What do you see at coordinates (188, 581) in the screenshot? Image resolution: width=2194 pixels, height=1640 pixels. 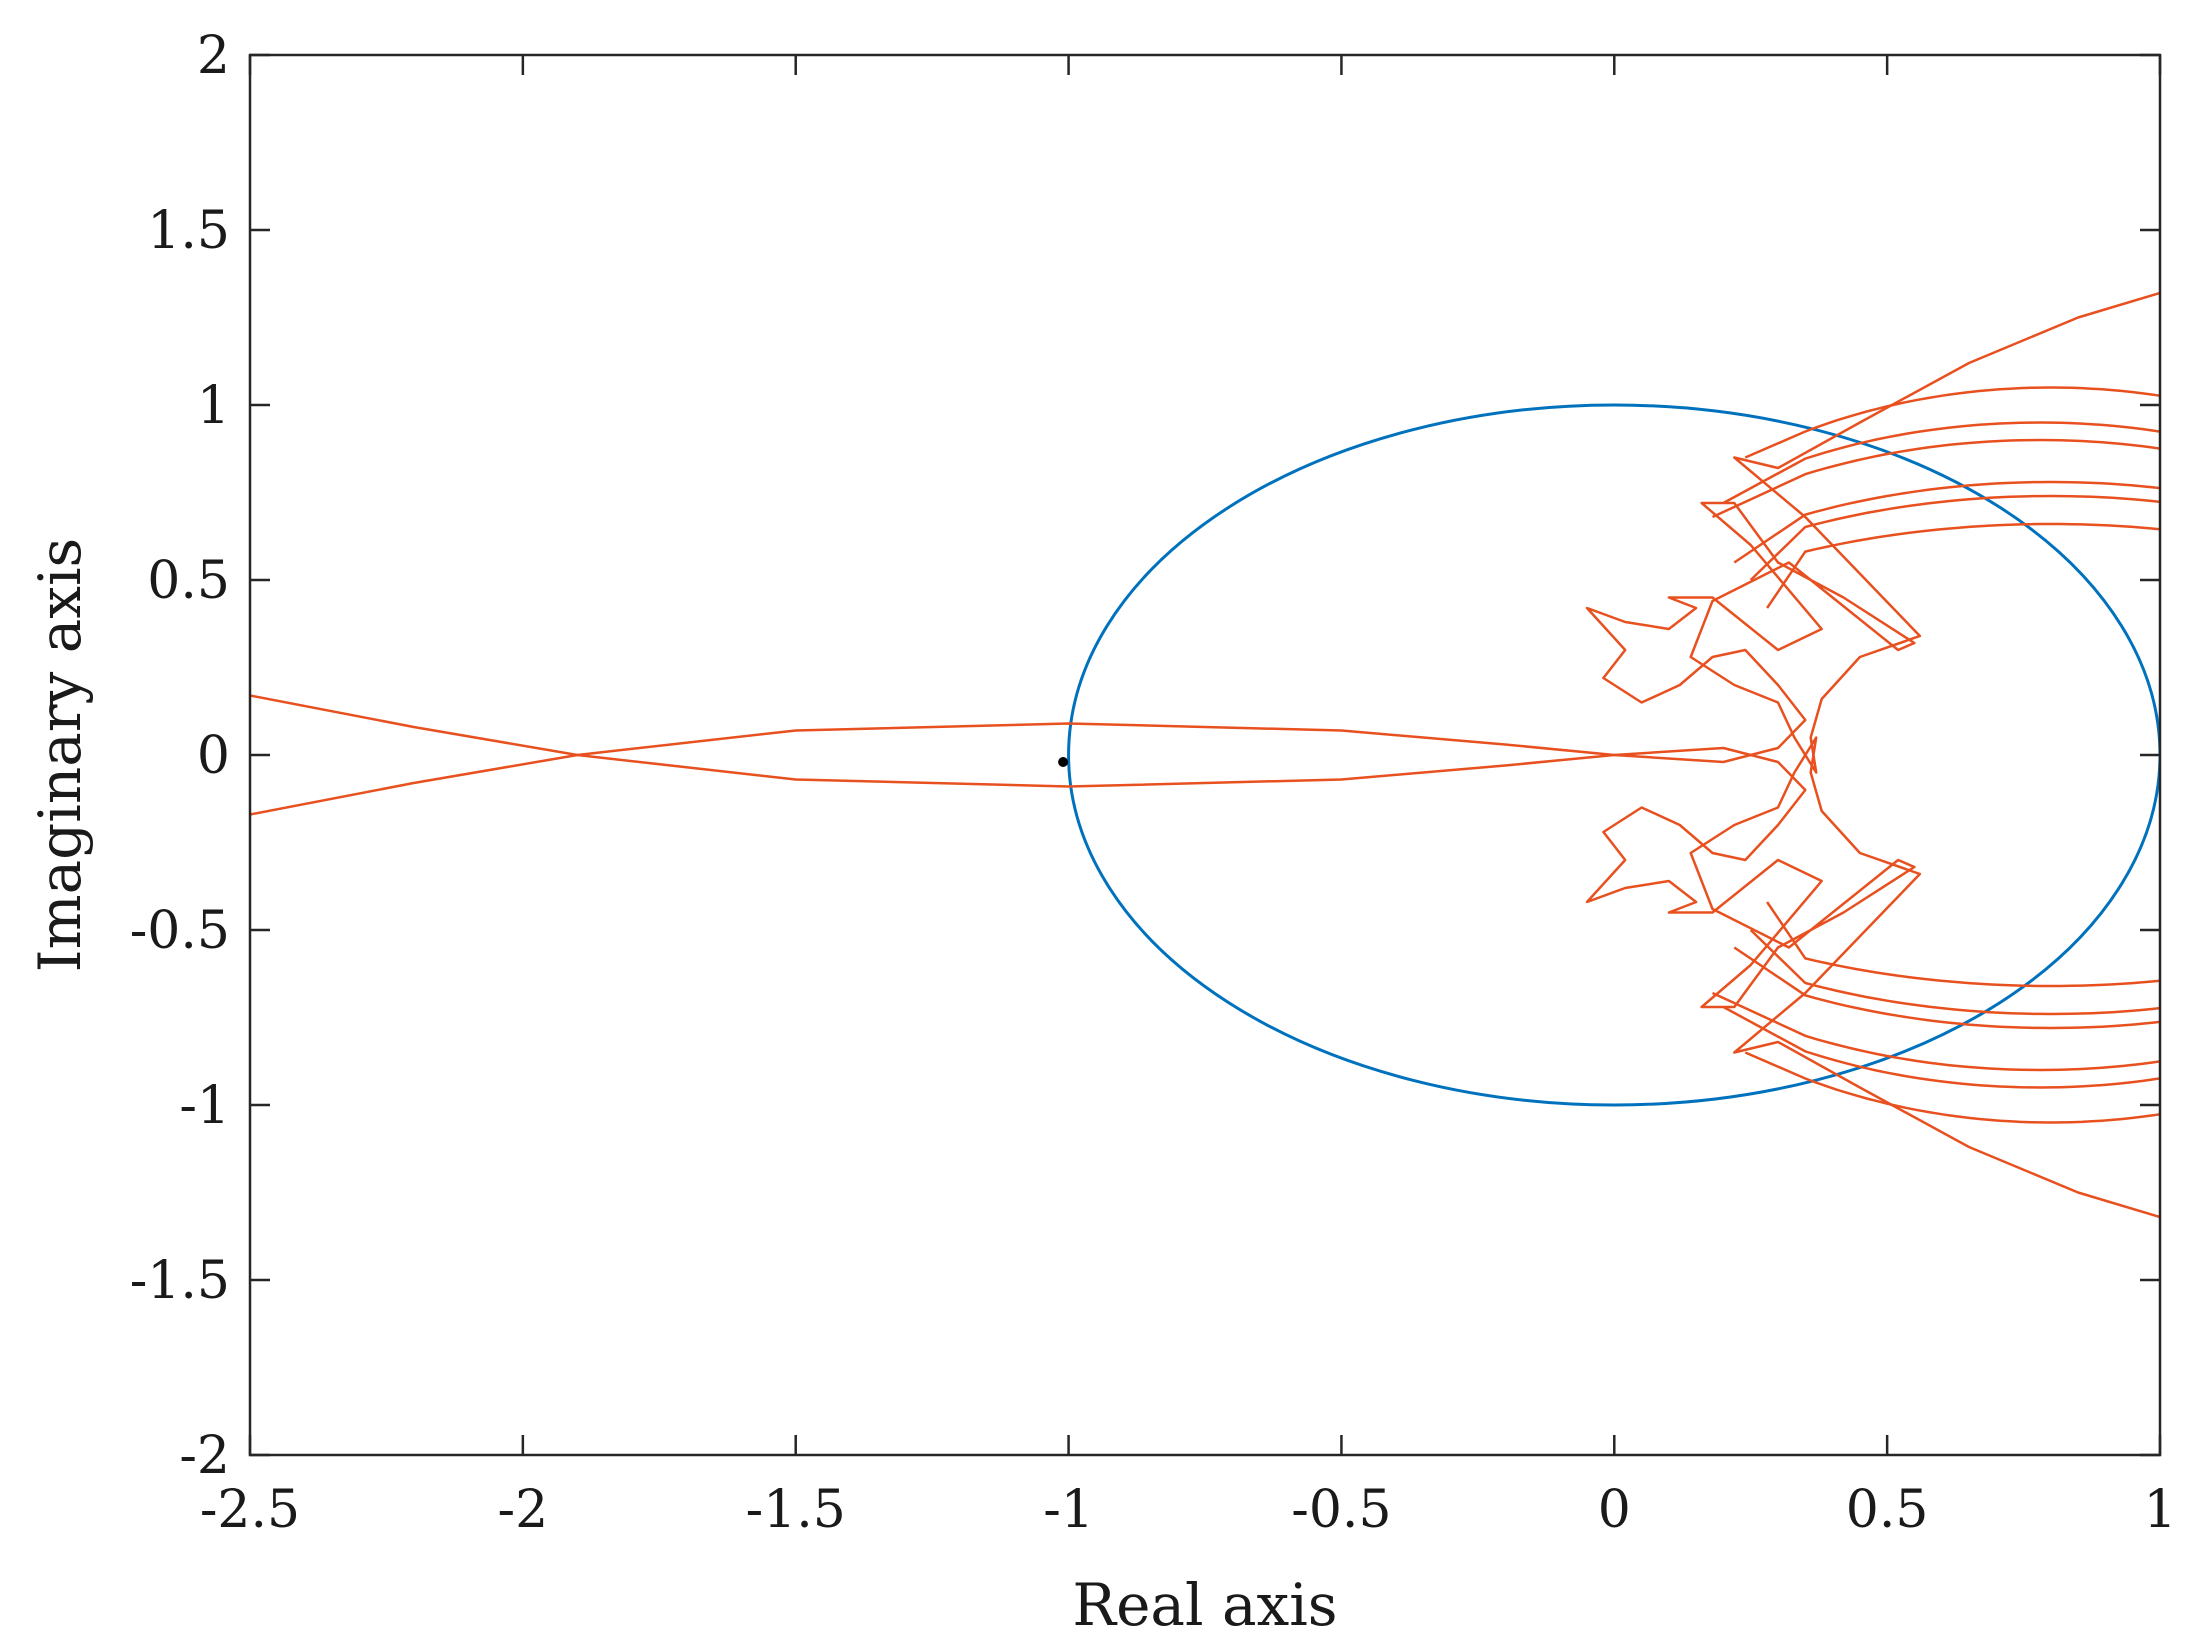 I see `y-tick-label: 0.5` at bounding box center [188, 581].